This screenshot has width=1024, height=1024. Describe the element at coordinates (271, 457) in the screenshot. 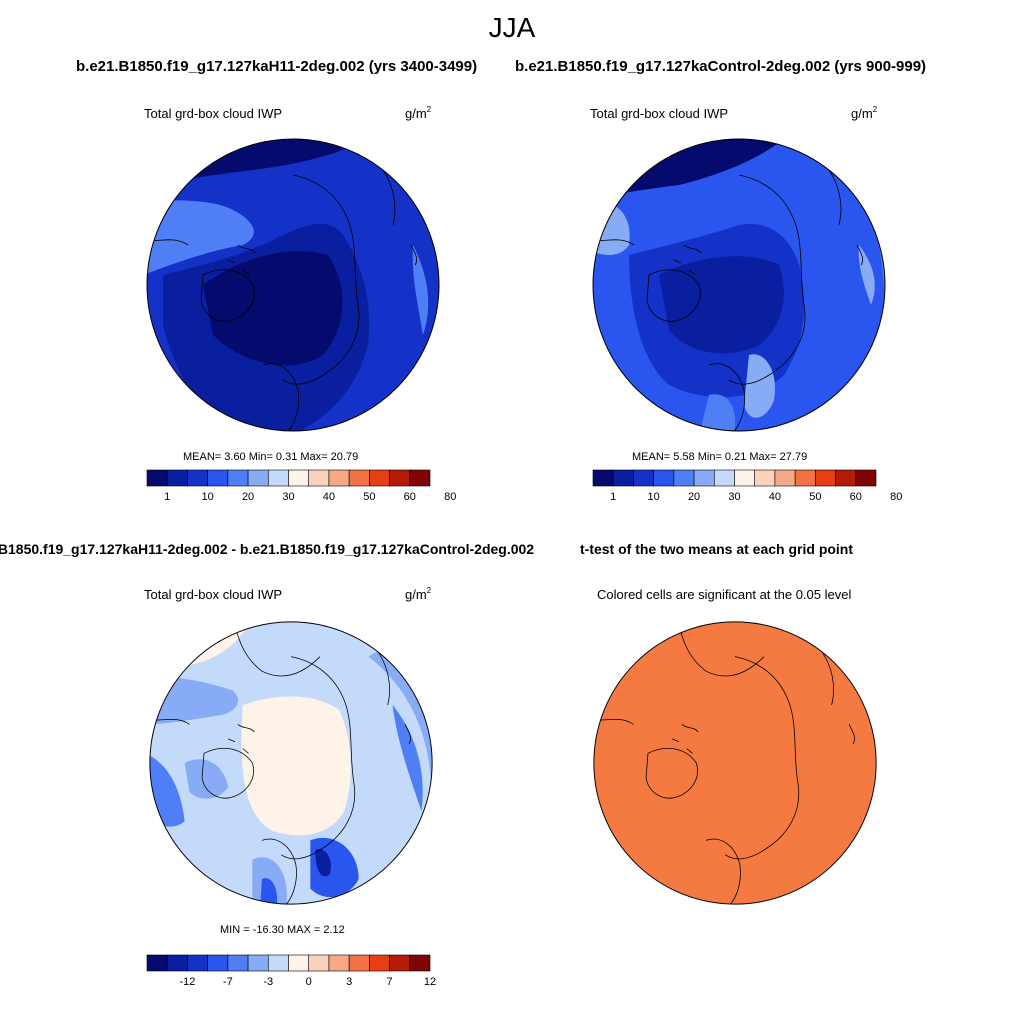

I see `stats-top-left: MEAN= 3.60 Min= 0.31 Max= 20.79` at that location.